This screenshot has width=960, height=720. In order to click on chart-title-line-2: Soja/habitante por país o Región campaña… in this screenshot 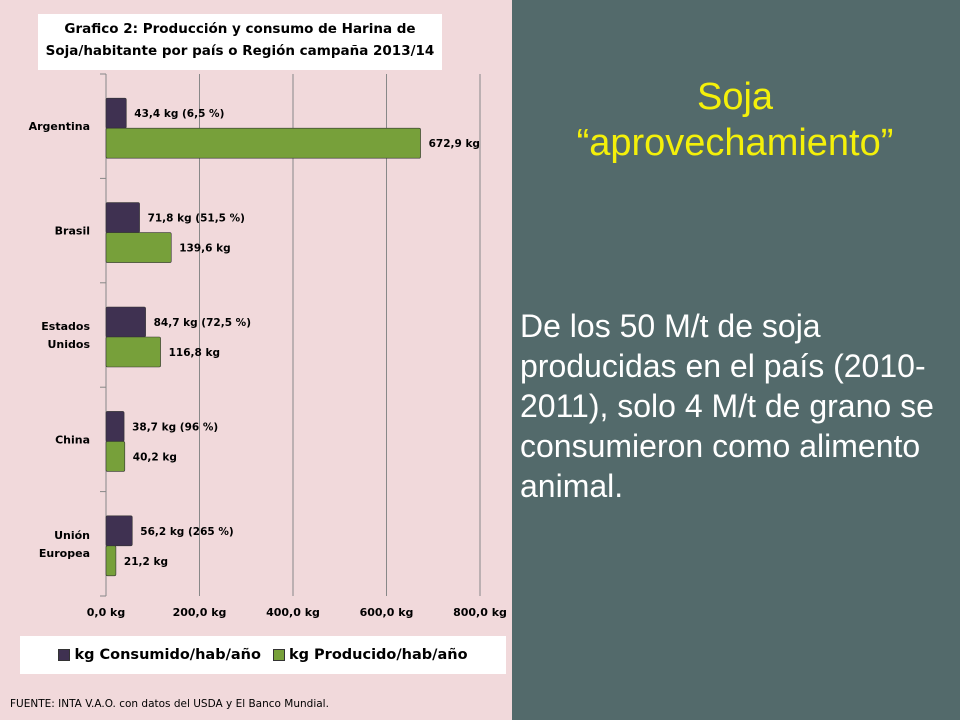, I will do `click(240, 51)`.